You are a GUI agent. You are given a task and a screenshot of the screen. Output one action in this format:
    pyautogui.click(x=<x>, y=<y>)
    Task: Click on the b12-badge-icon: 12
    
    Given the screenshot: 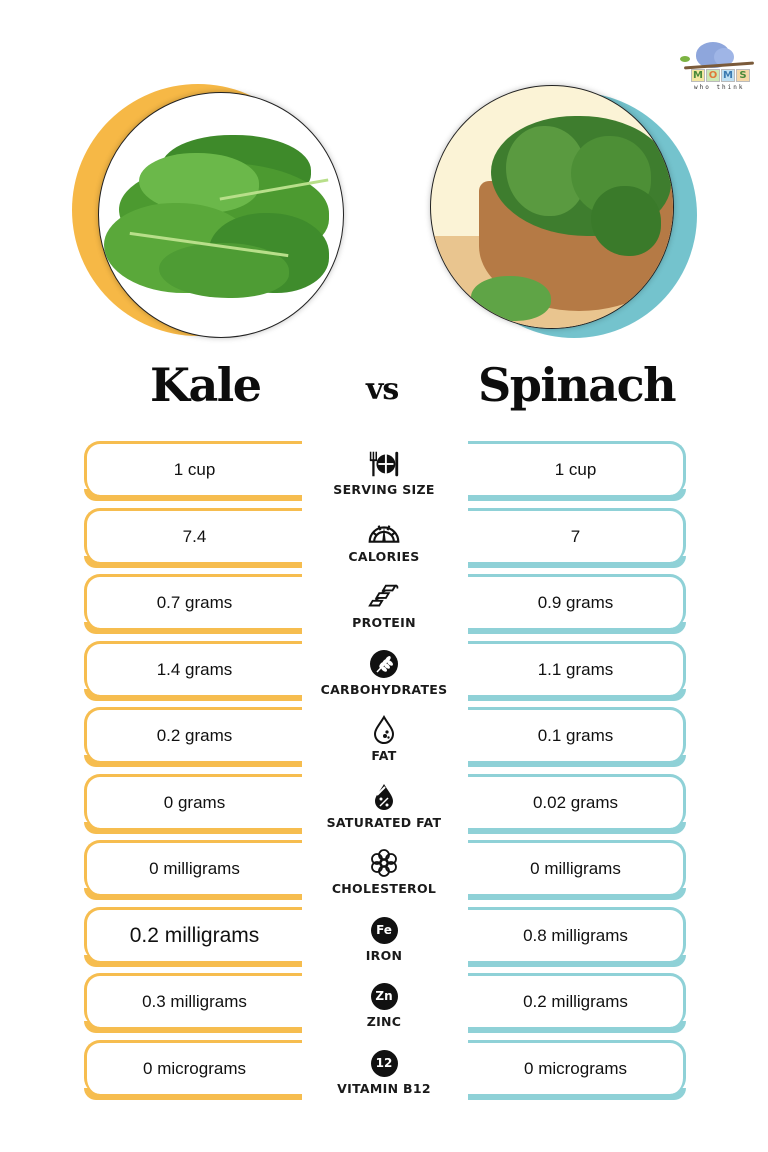 What is the action you would take?
    pyautogui.click(x=384, y=1063)
    